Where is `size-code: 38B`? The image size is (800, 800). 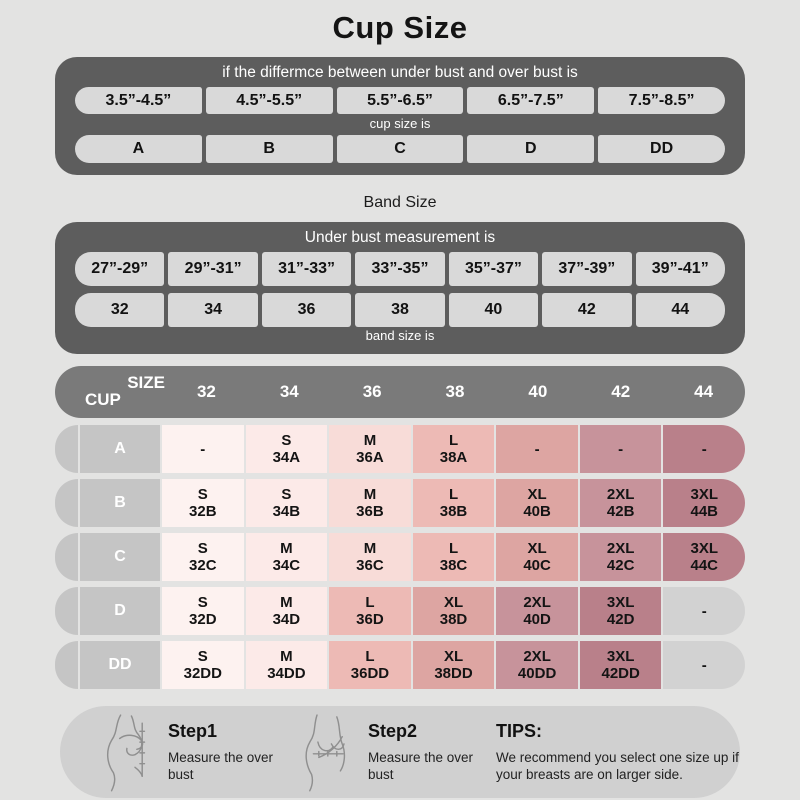
size-code: 38B is located at coordinates (453, 511).